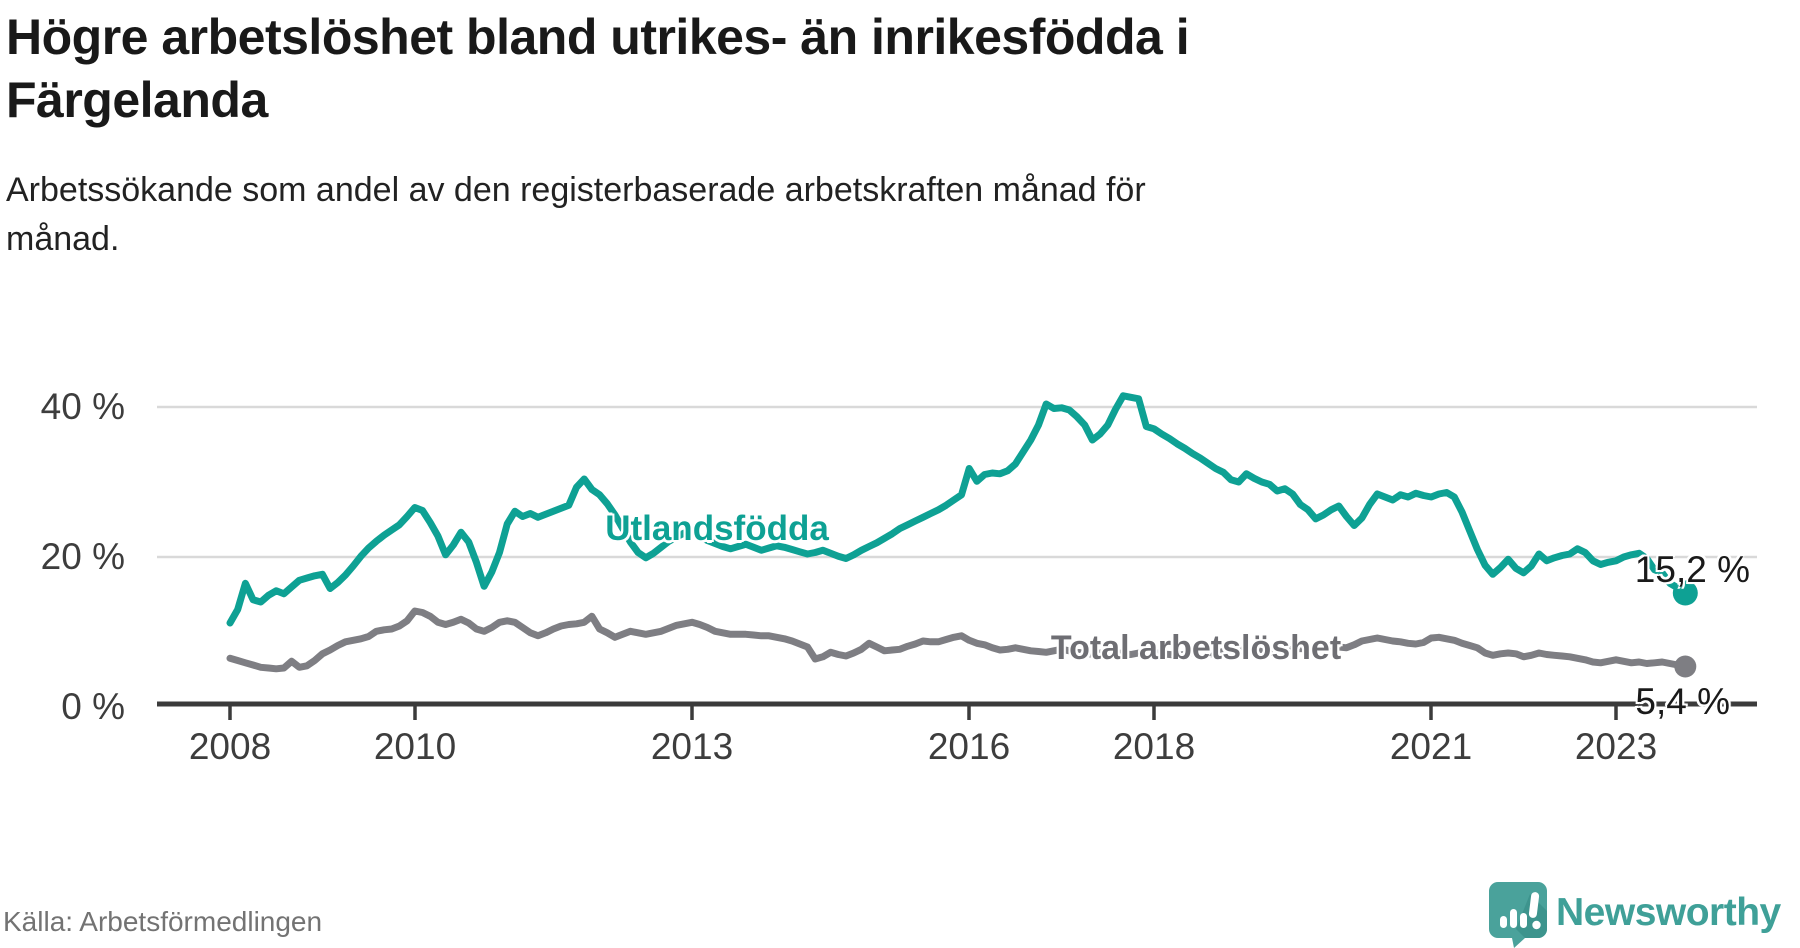  I want to click on utlandsfodda-end-dot, so click(1685, 593).